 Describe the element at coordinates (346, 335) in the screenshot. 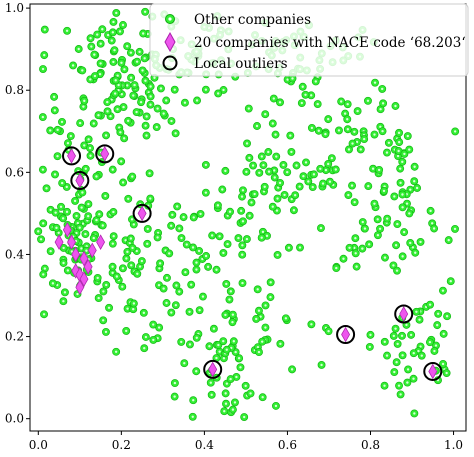

I see `local-outlier-ring` at that location.